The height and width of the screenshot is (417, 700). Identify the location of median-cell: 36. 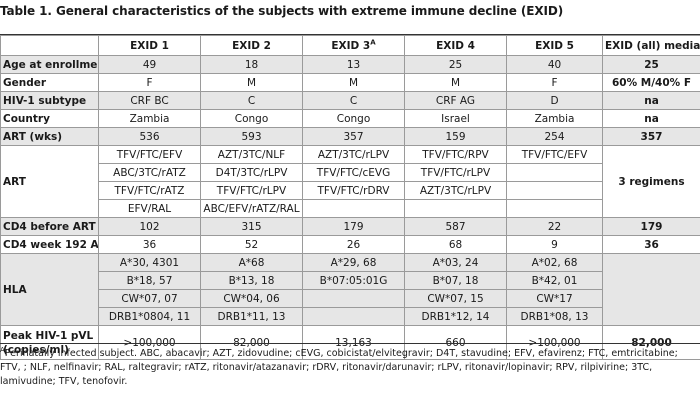
(651, 244).